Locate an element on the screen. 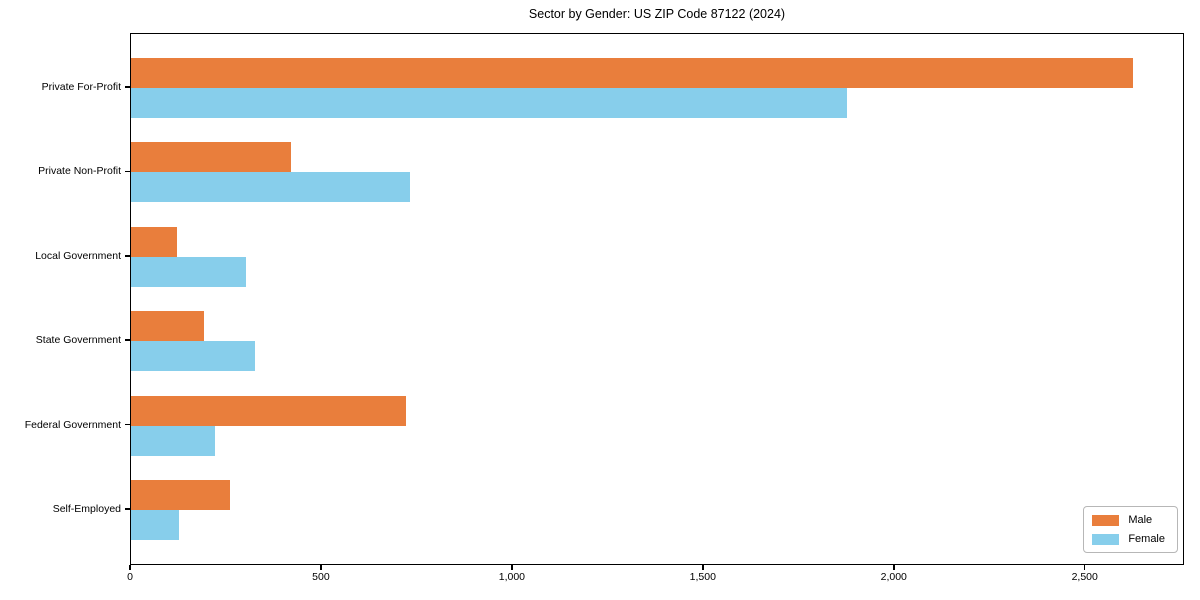  y-tick-label-5: Self-Employed is located at coordinates (86, 509).